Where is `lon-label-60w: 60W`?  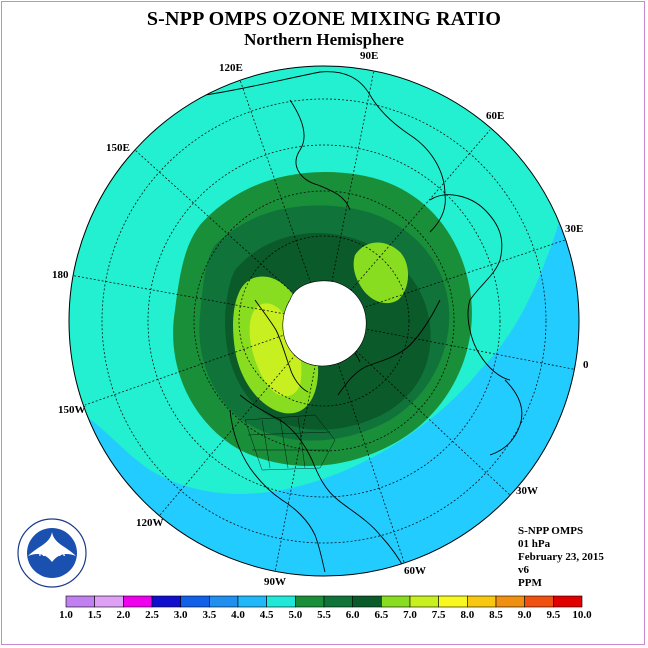 lon-label-60w: 60W is located at coordinates (415, 571).